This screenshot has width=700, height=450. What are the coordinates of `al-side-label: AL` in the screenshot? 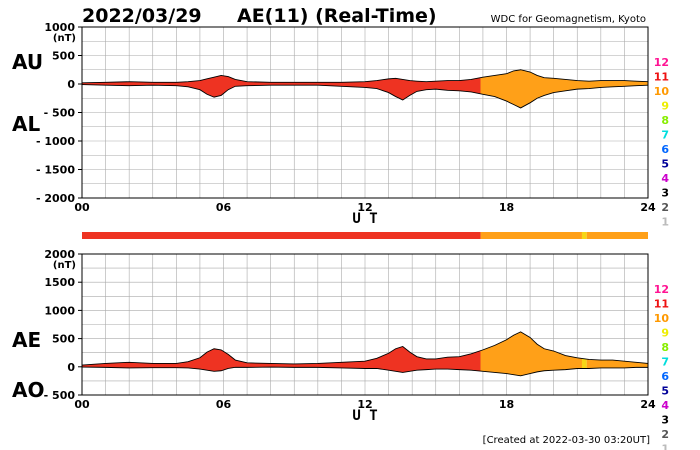 It's located at (26, 124).